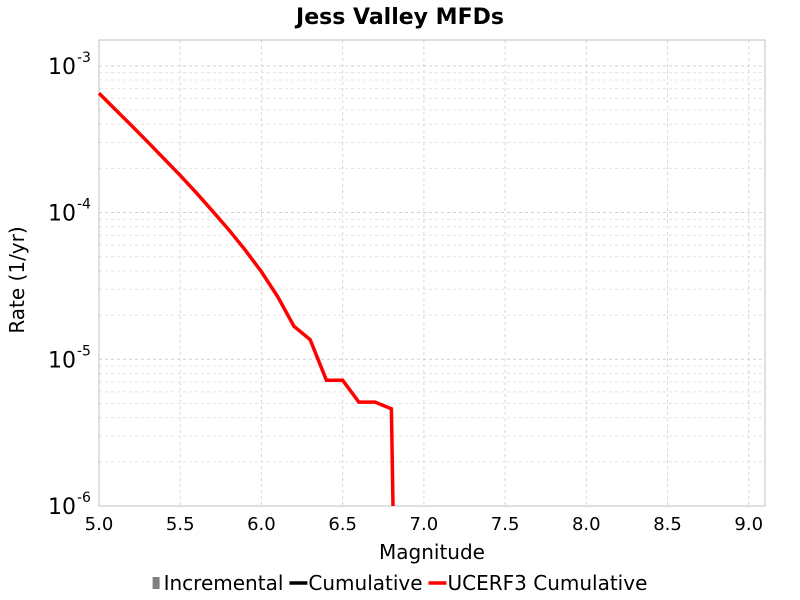 This screenshot has width=800, height=600. What do you see at coordinates (84, 205) in the screenshot?
I see `y-tick-exponent: -4` at bounding box center [84, 205].